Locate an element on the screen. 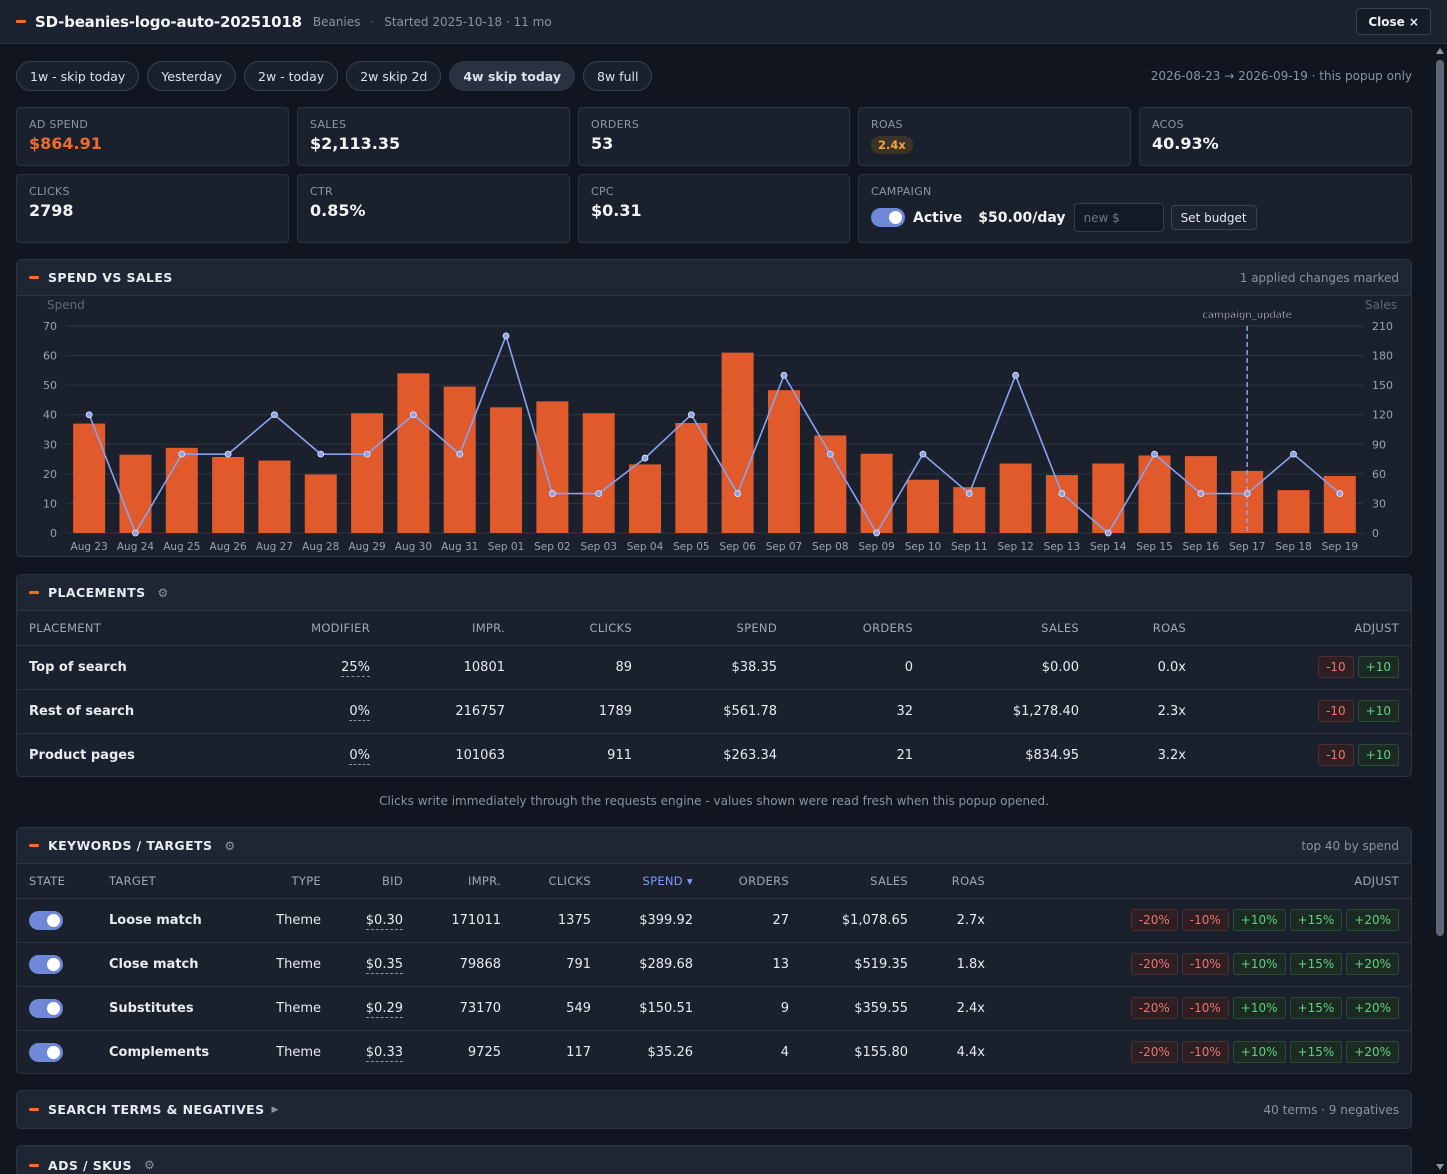 The height and width of the screenshot is (1174, 1447). roas-badge: 2.4x is located at coordinates (892, 145).